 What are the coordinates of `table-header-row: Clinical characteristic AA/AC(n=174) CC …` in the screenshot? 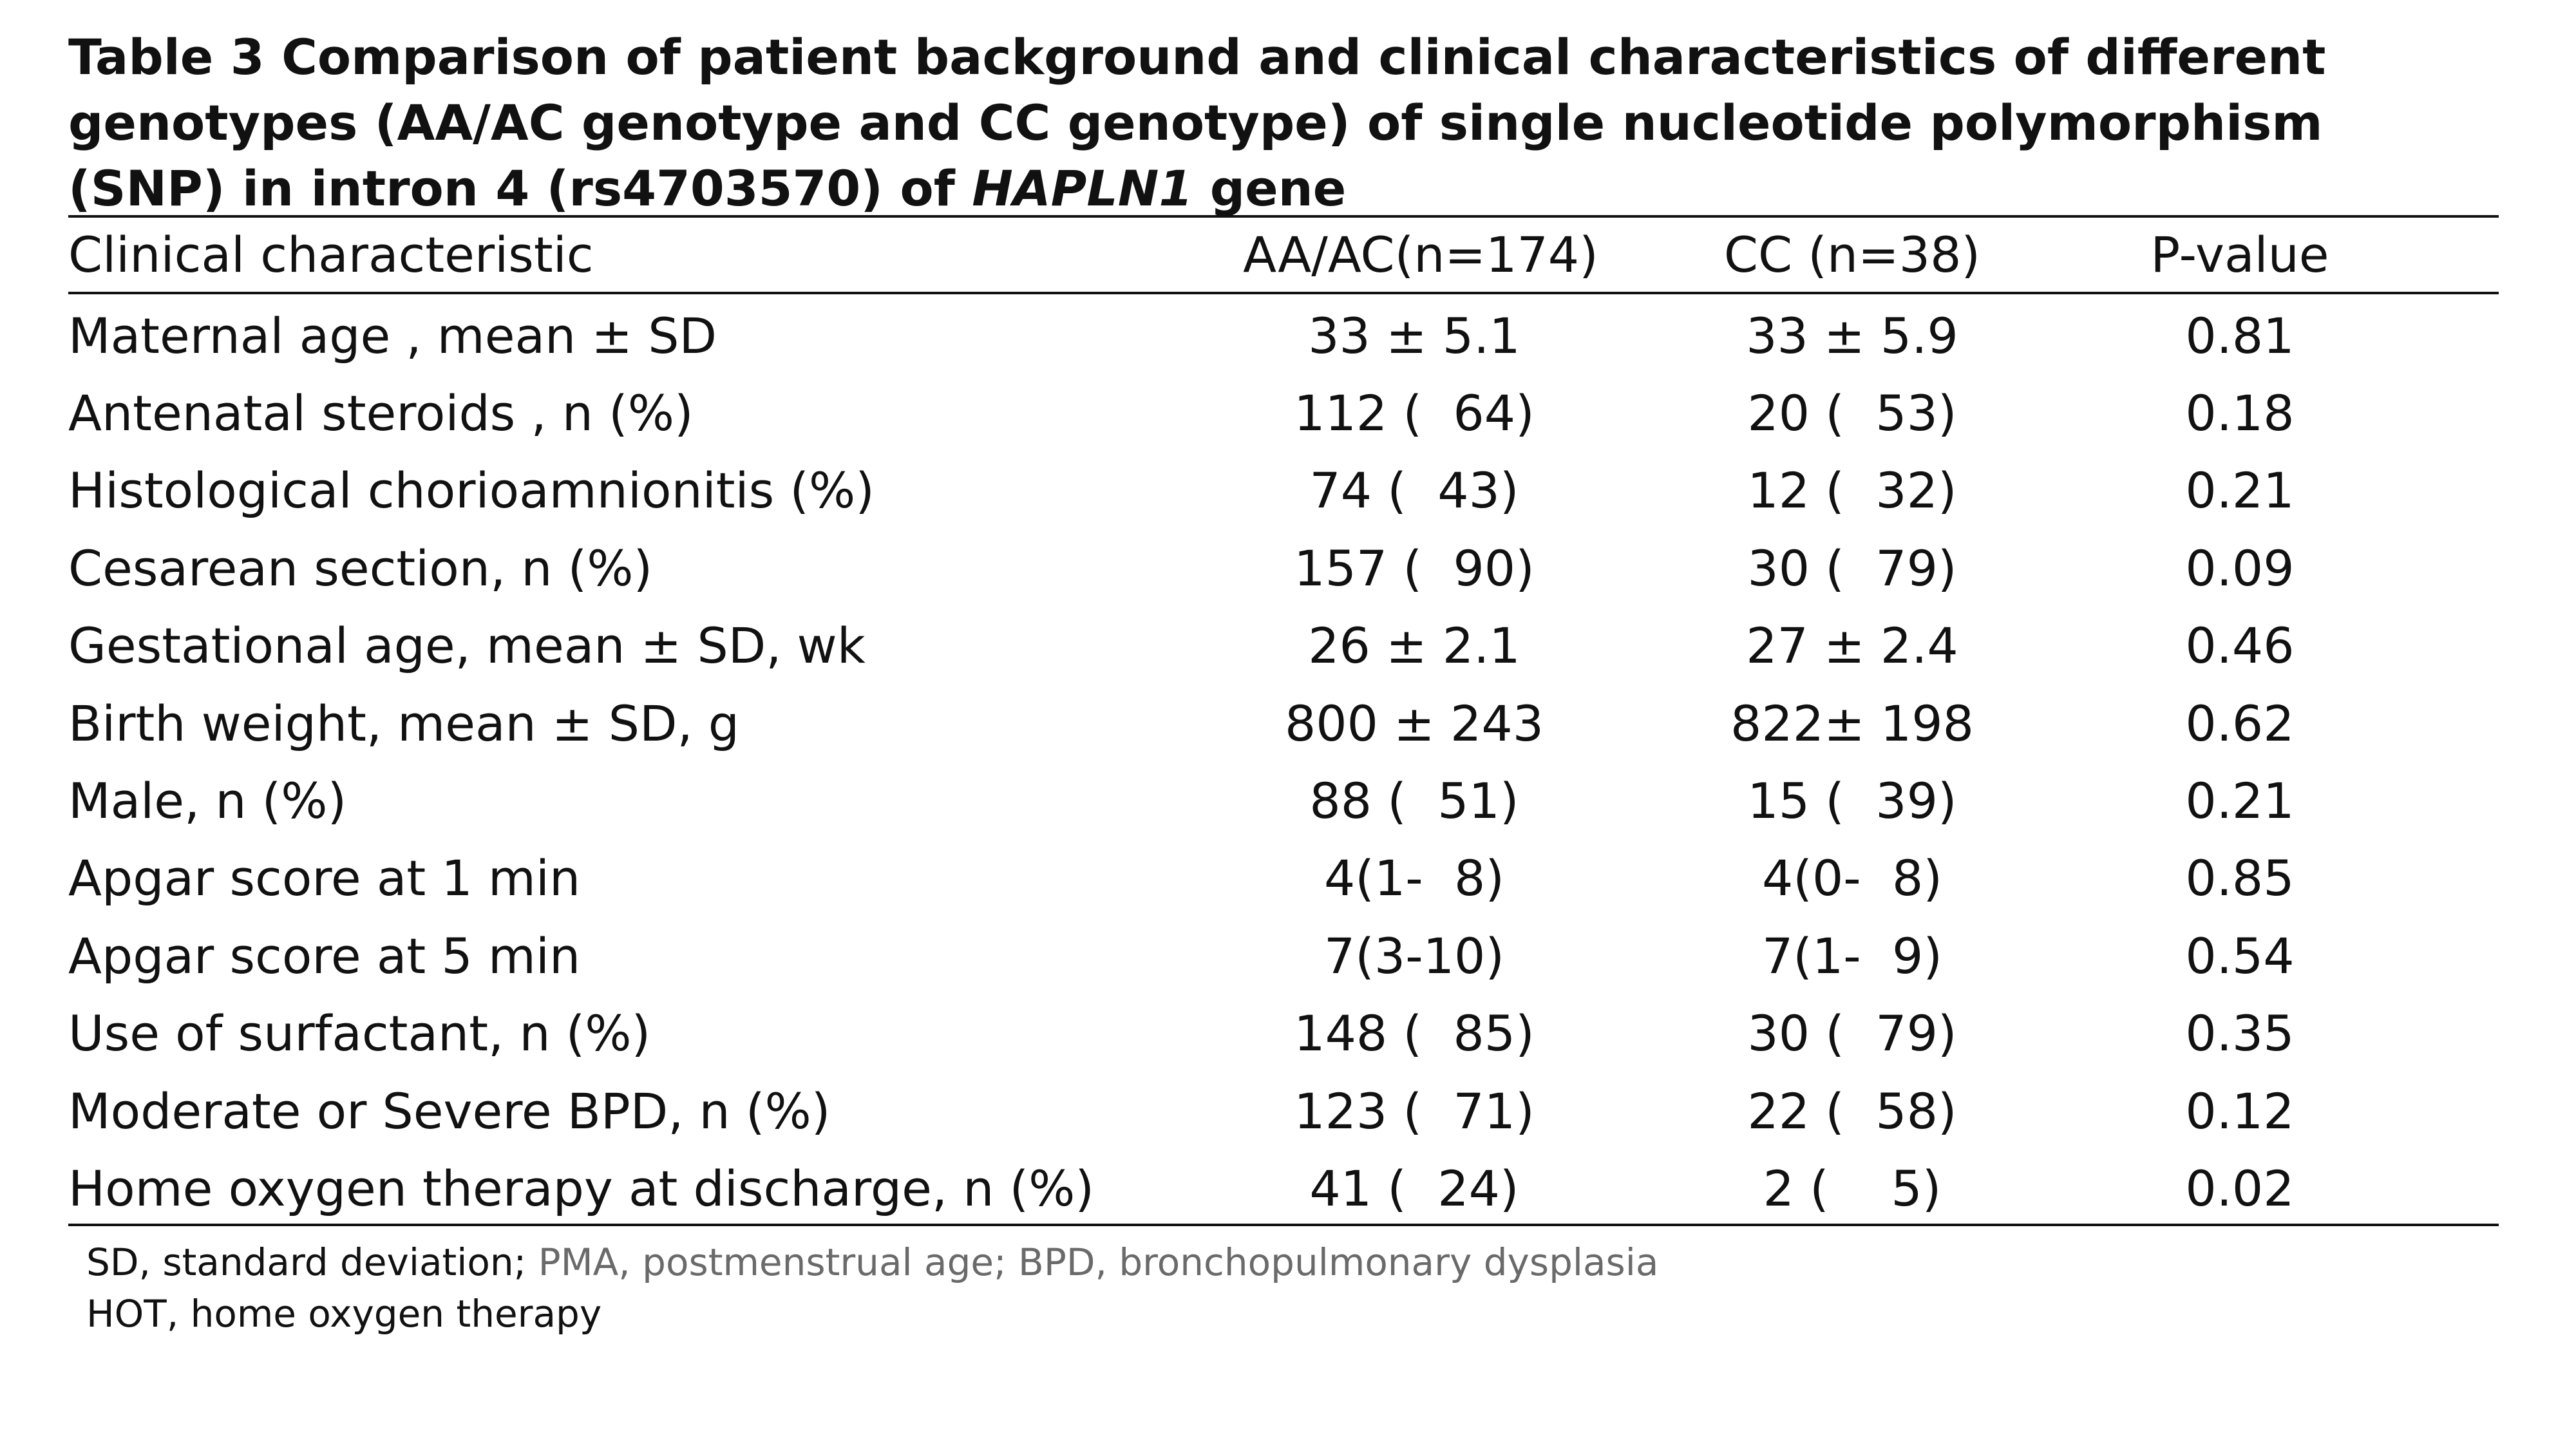 It's located at (1284, 255).